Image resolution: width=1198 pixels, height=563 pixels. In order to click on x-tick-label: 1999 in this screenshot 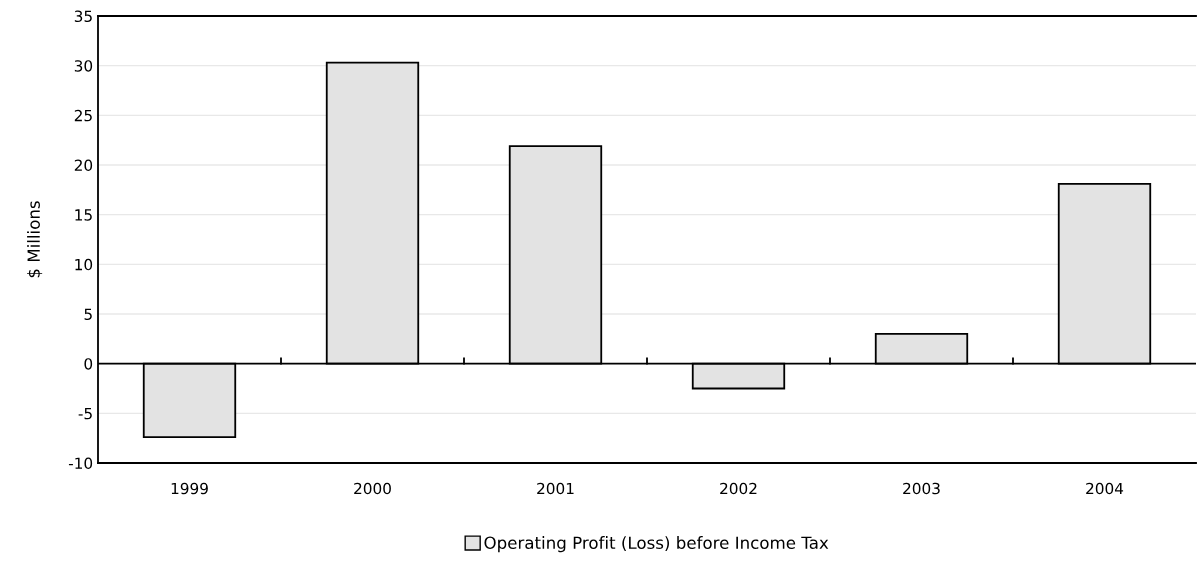, I will do `click(189, 488)`.